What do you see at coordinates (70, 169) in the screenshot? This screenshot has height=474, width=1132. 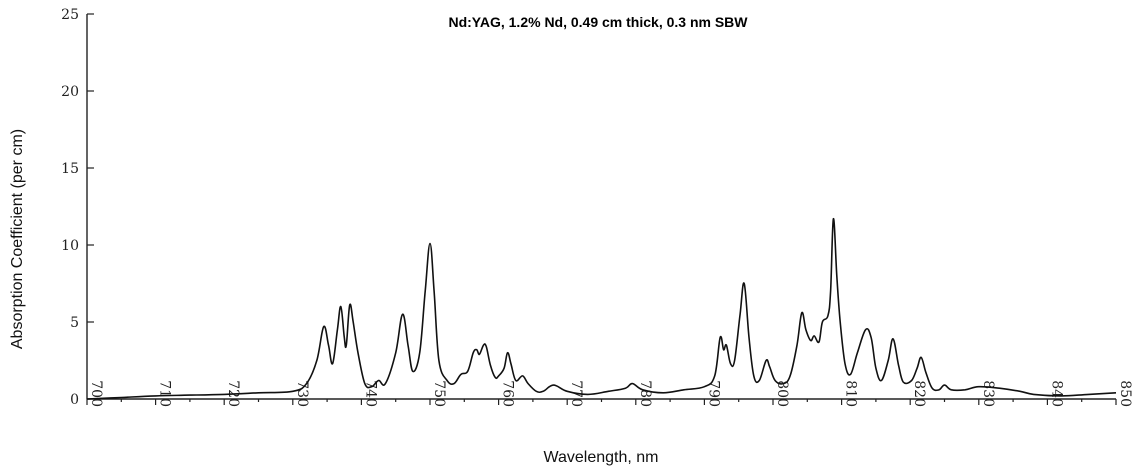 I see `y-tick-label: 15` at bounding box center [70, 169].